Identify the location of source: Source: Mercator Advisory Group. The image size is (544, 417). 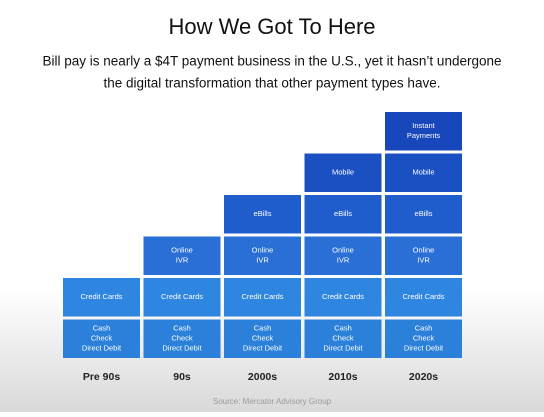
(272, 401).